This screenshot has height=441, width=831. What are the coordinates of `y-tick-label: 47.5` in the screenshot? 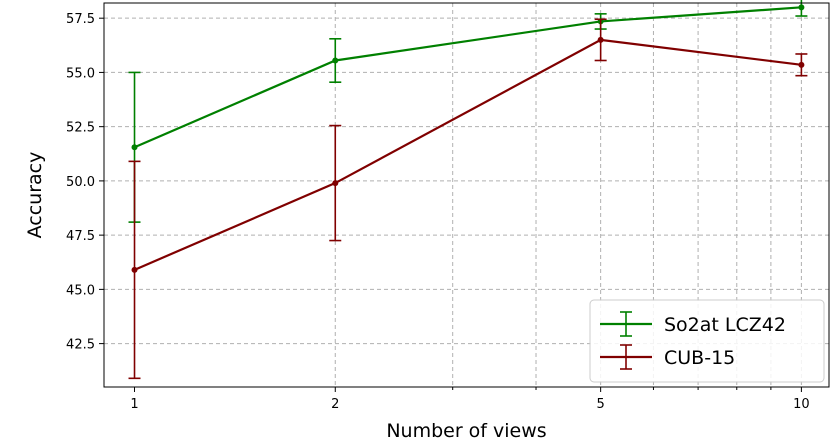 It's located at (80, 236).